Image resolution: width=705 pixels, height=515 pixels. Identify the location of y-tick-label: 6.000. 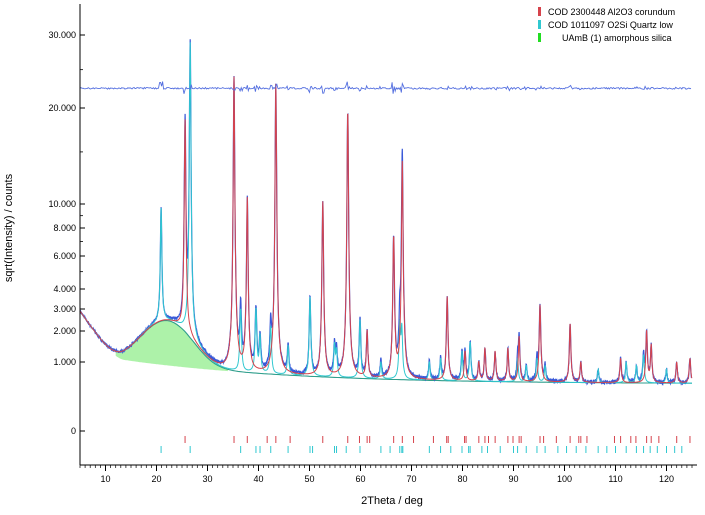
(64, 256).